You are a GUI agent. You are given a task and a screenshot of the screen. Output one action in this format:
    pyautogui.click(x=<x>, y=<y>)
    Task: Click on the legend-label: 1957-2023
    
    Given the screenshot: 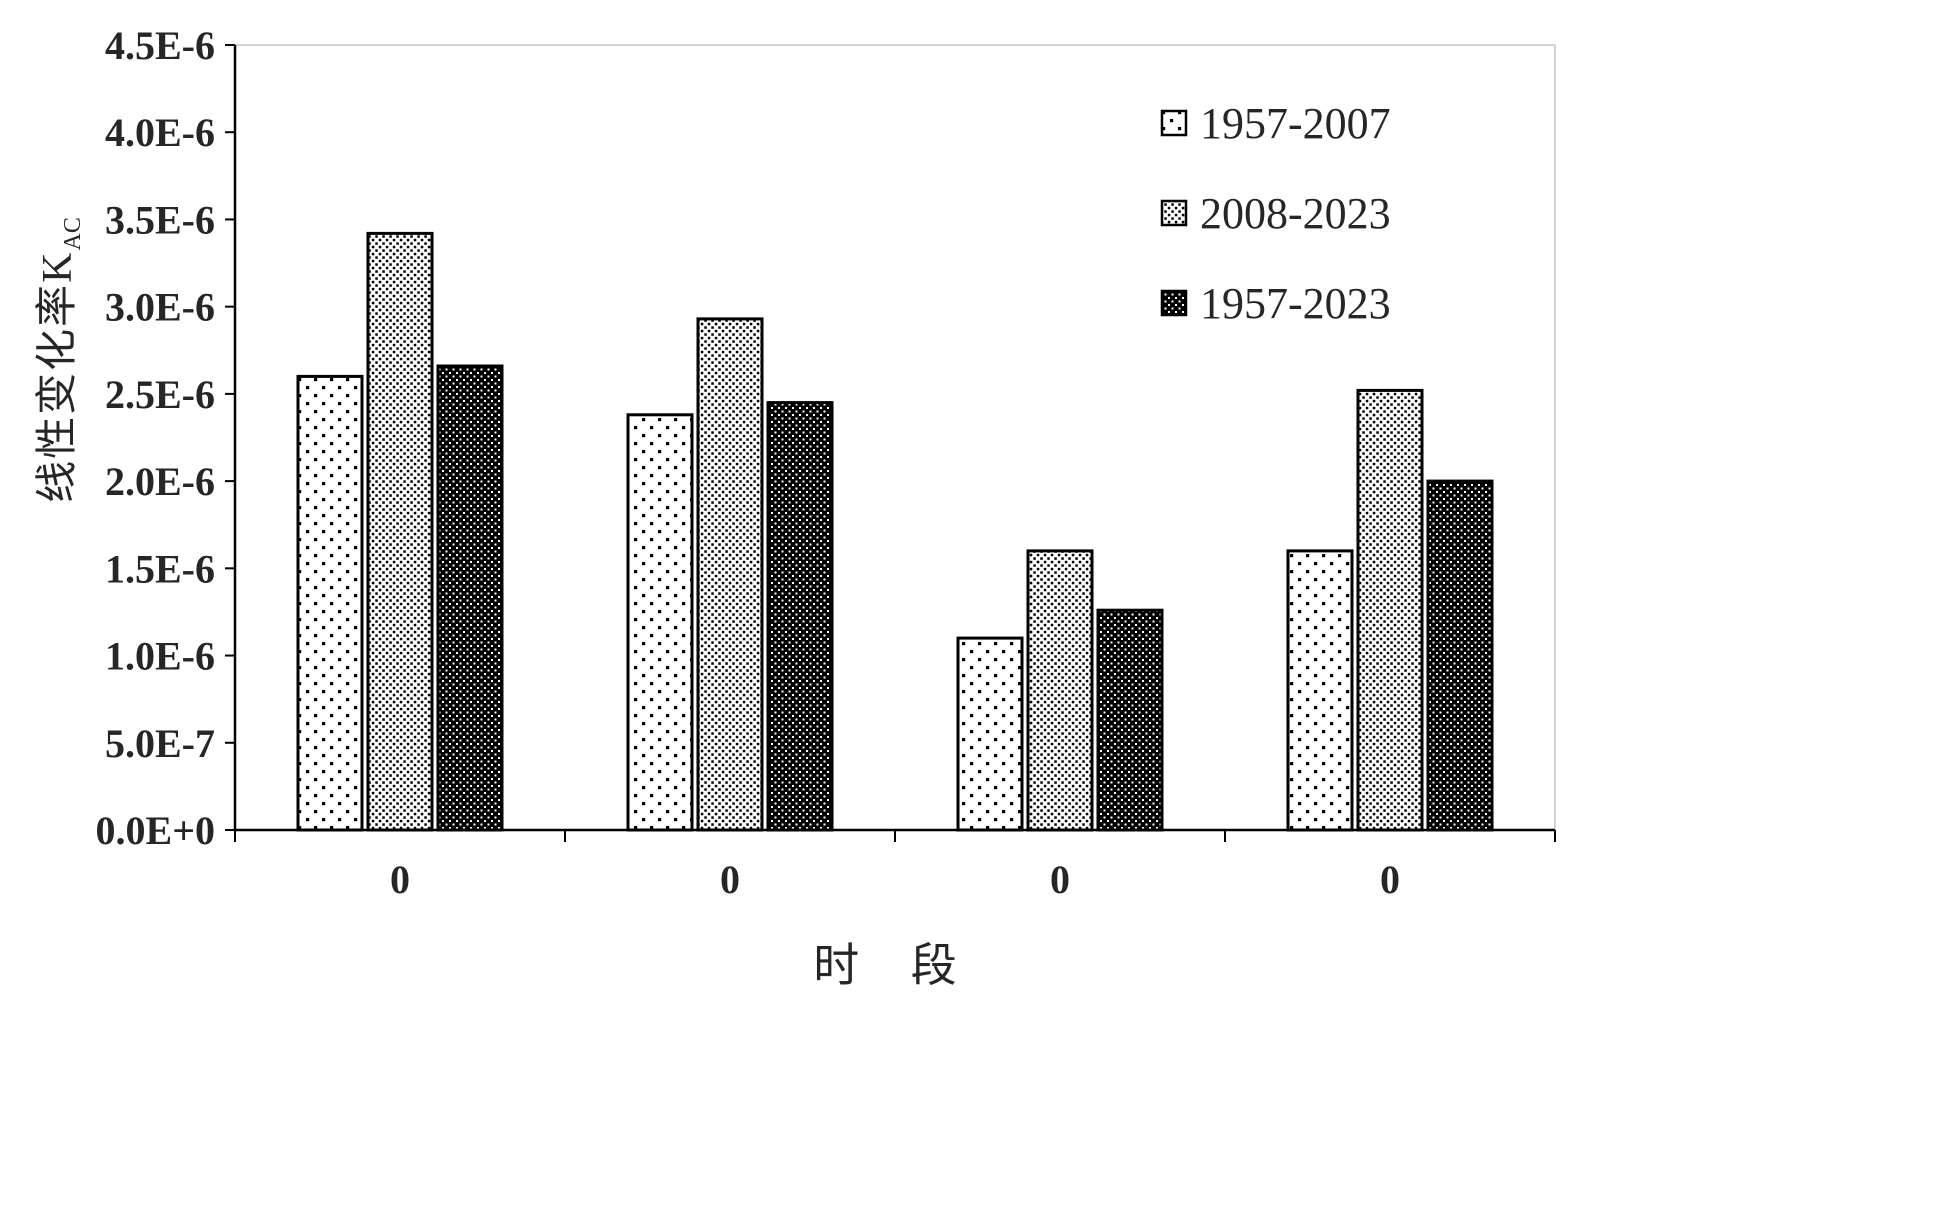 What is the action you would take?
    pyautogui.click(x=1295, y=303)
    